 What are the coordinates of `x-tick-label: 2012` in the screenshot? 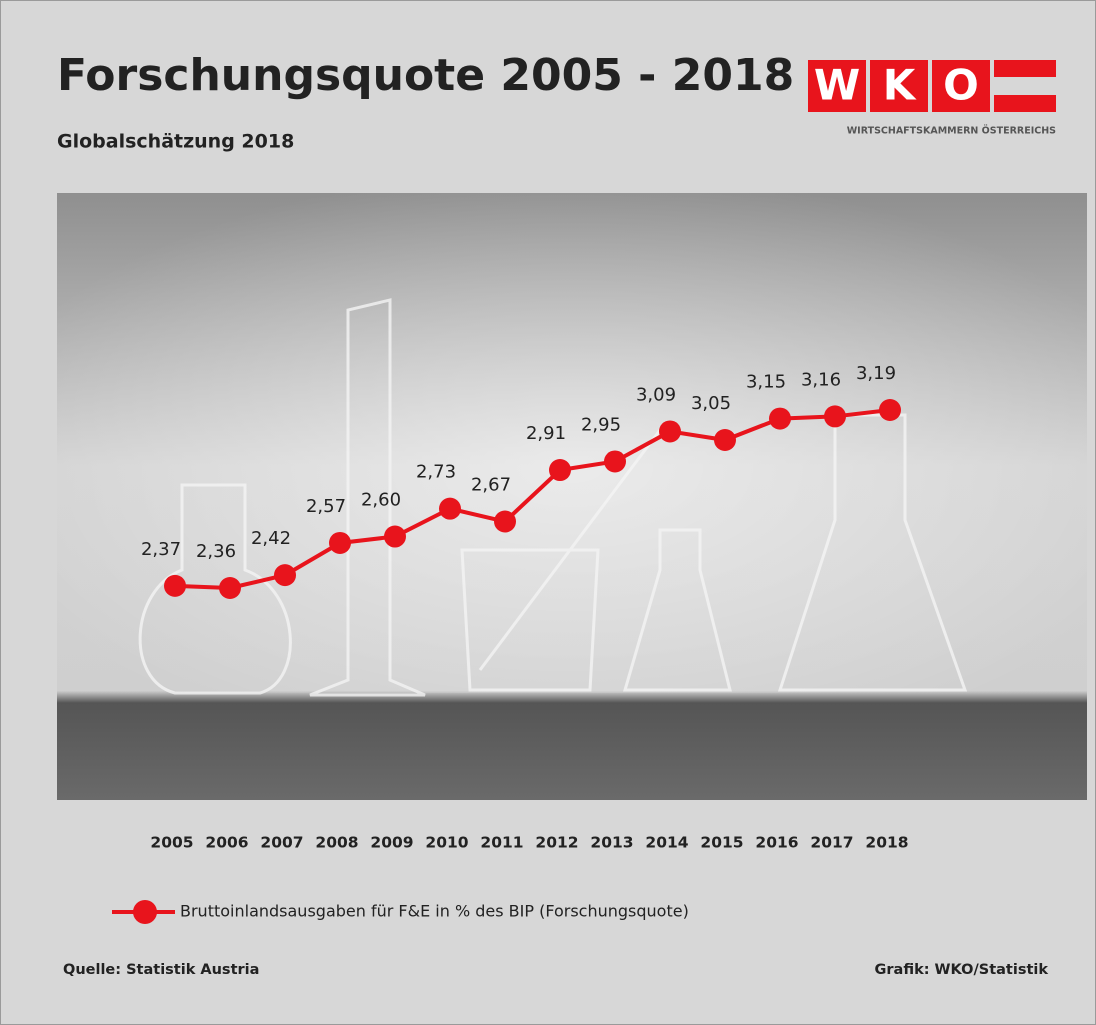 It's located at (556, 843).